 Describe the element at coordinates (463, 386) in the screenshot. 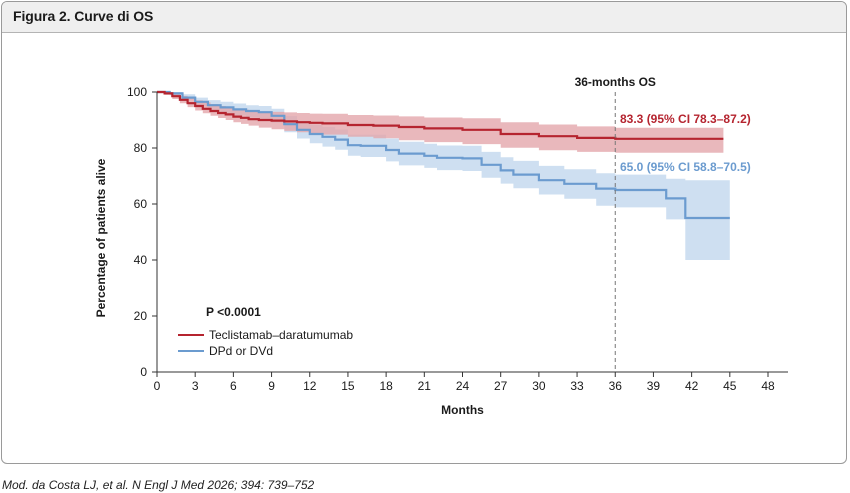

I see `x-tick-label: 24` at that location.